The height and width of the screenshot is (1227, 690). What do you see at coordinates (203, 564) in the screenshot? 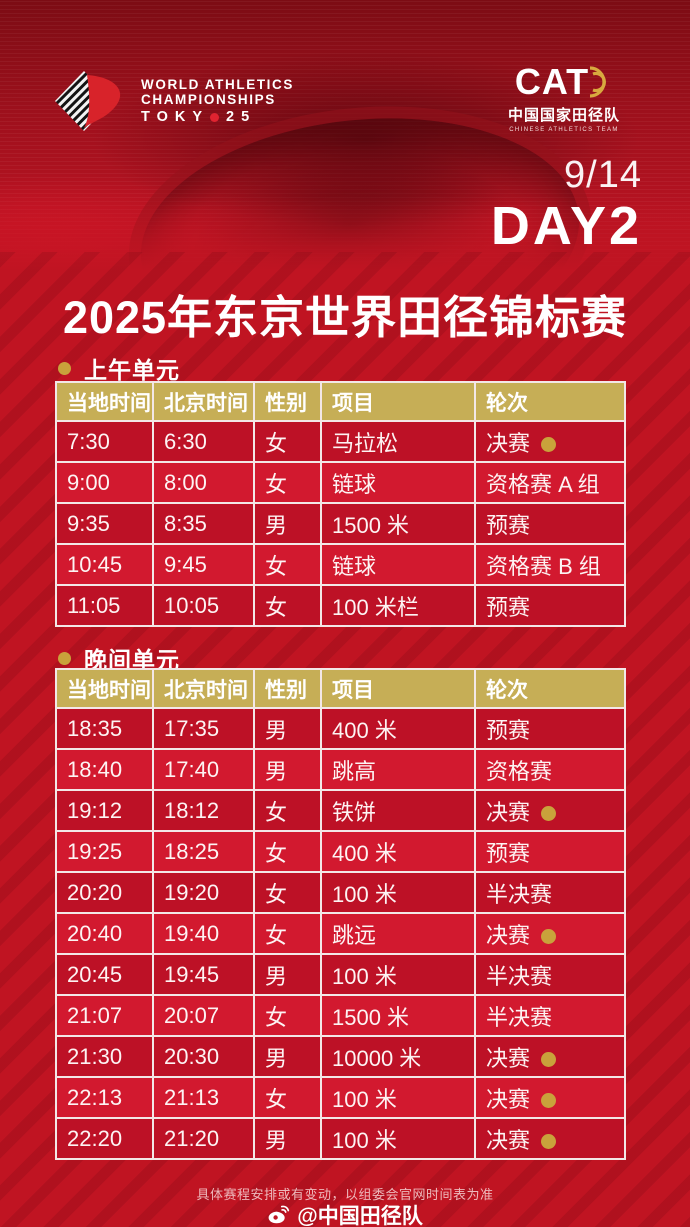
I see `cell-beijing-time: 9:45` at bounding box center [203, 564].